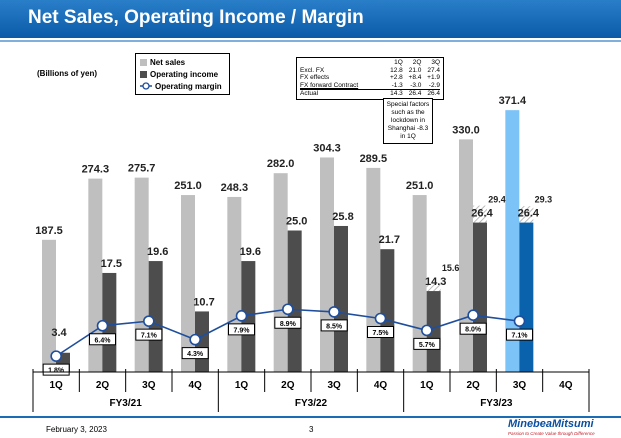  What do you see at coordinates (76, 429) in the screenshot?
I see `footer-date: February 3, 2023` at bounding box center [76, 429].